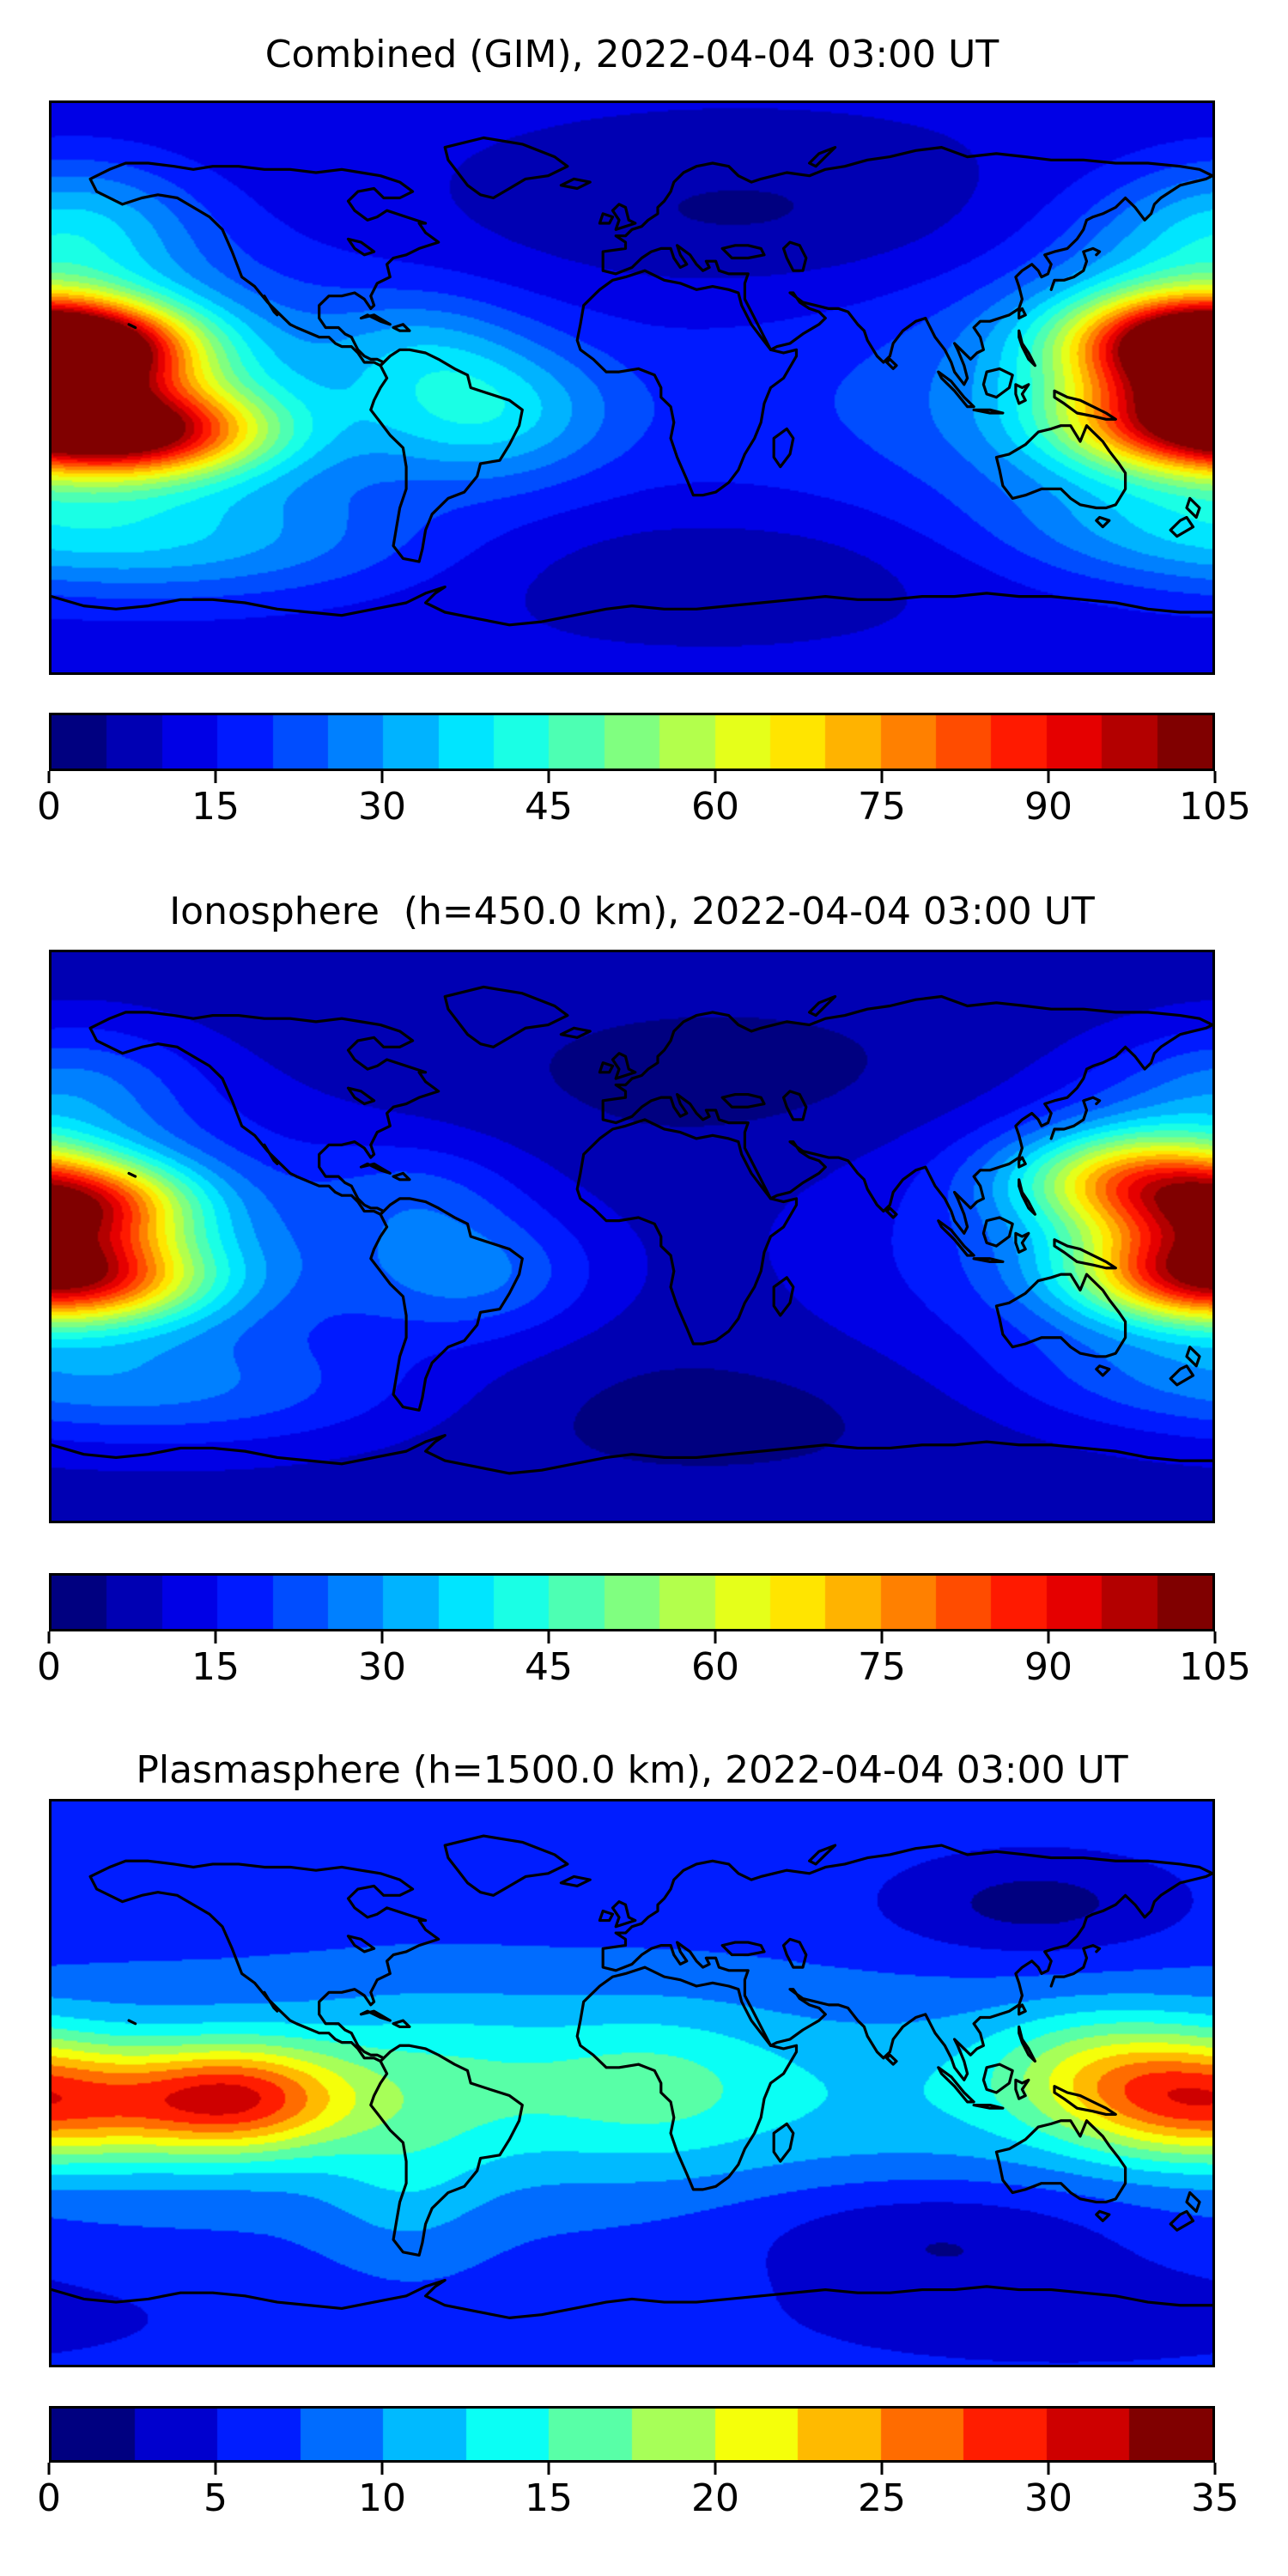  Describe the element at coordinates (956, 389) in the screenshot. I see `sumatra-coastline` at that location.